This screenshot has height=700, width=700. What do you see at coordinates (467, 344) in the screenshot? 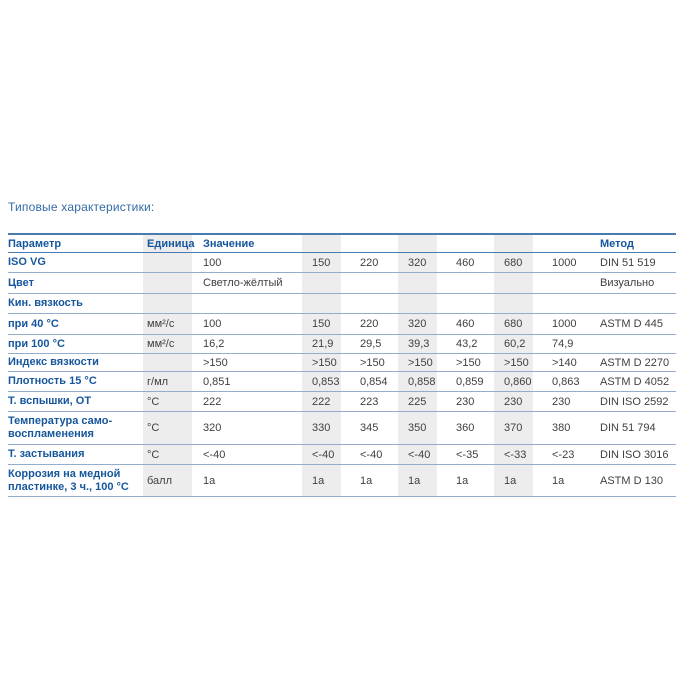
I see `value-cell: 43,2` at bounding box center [467, 344].